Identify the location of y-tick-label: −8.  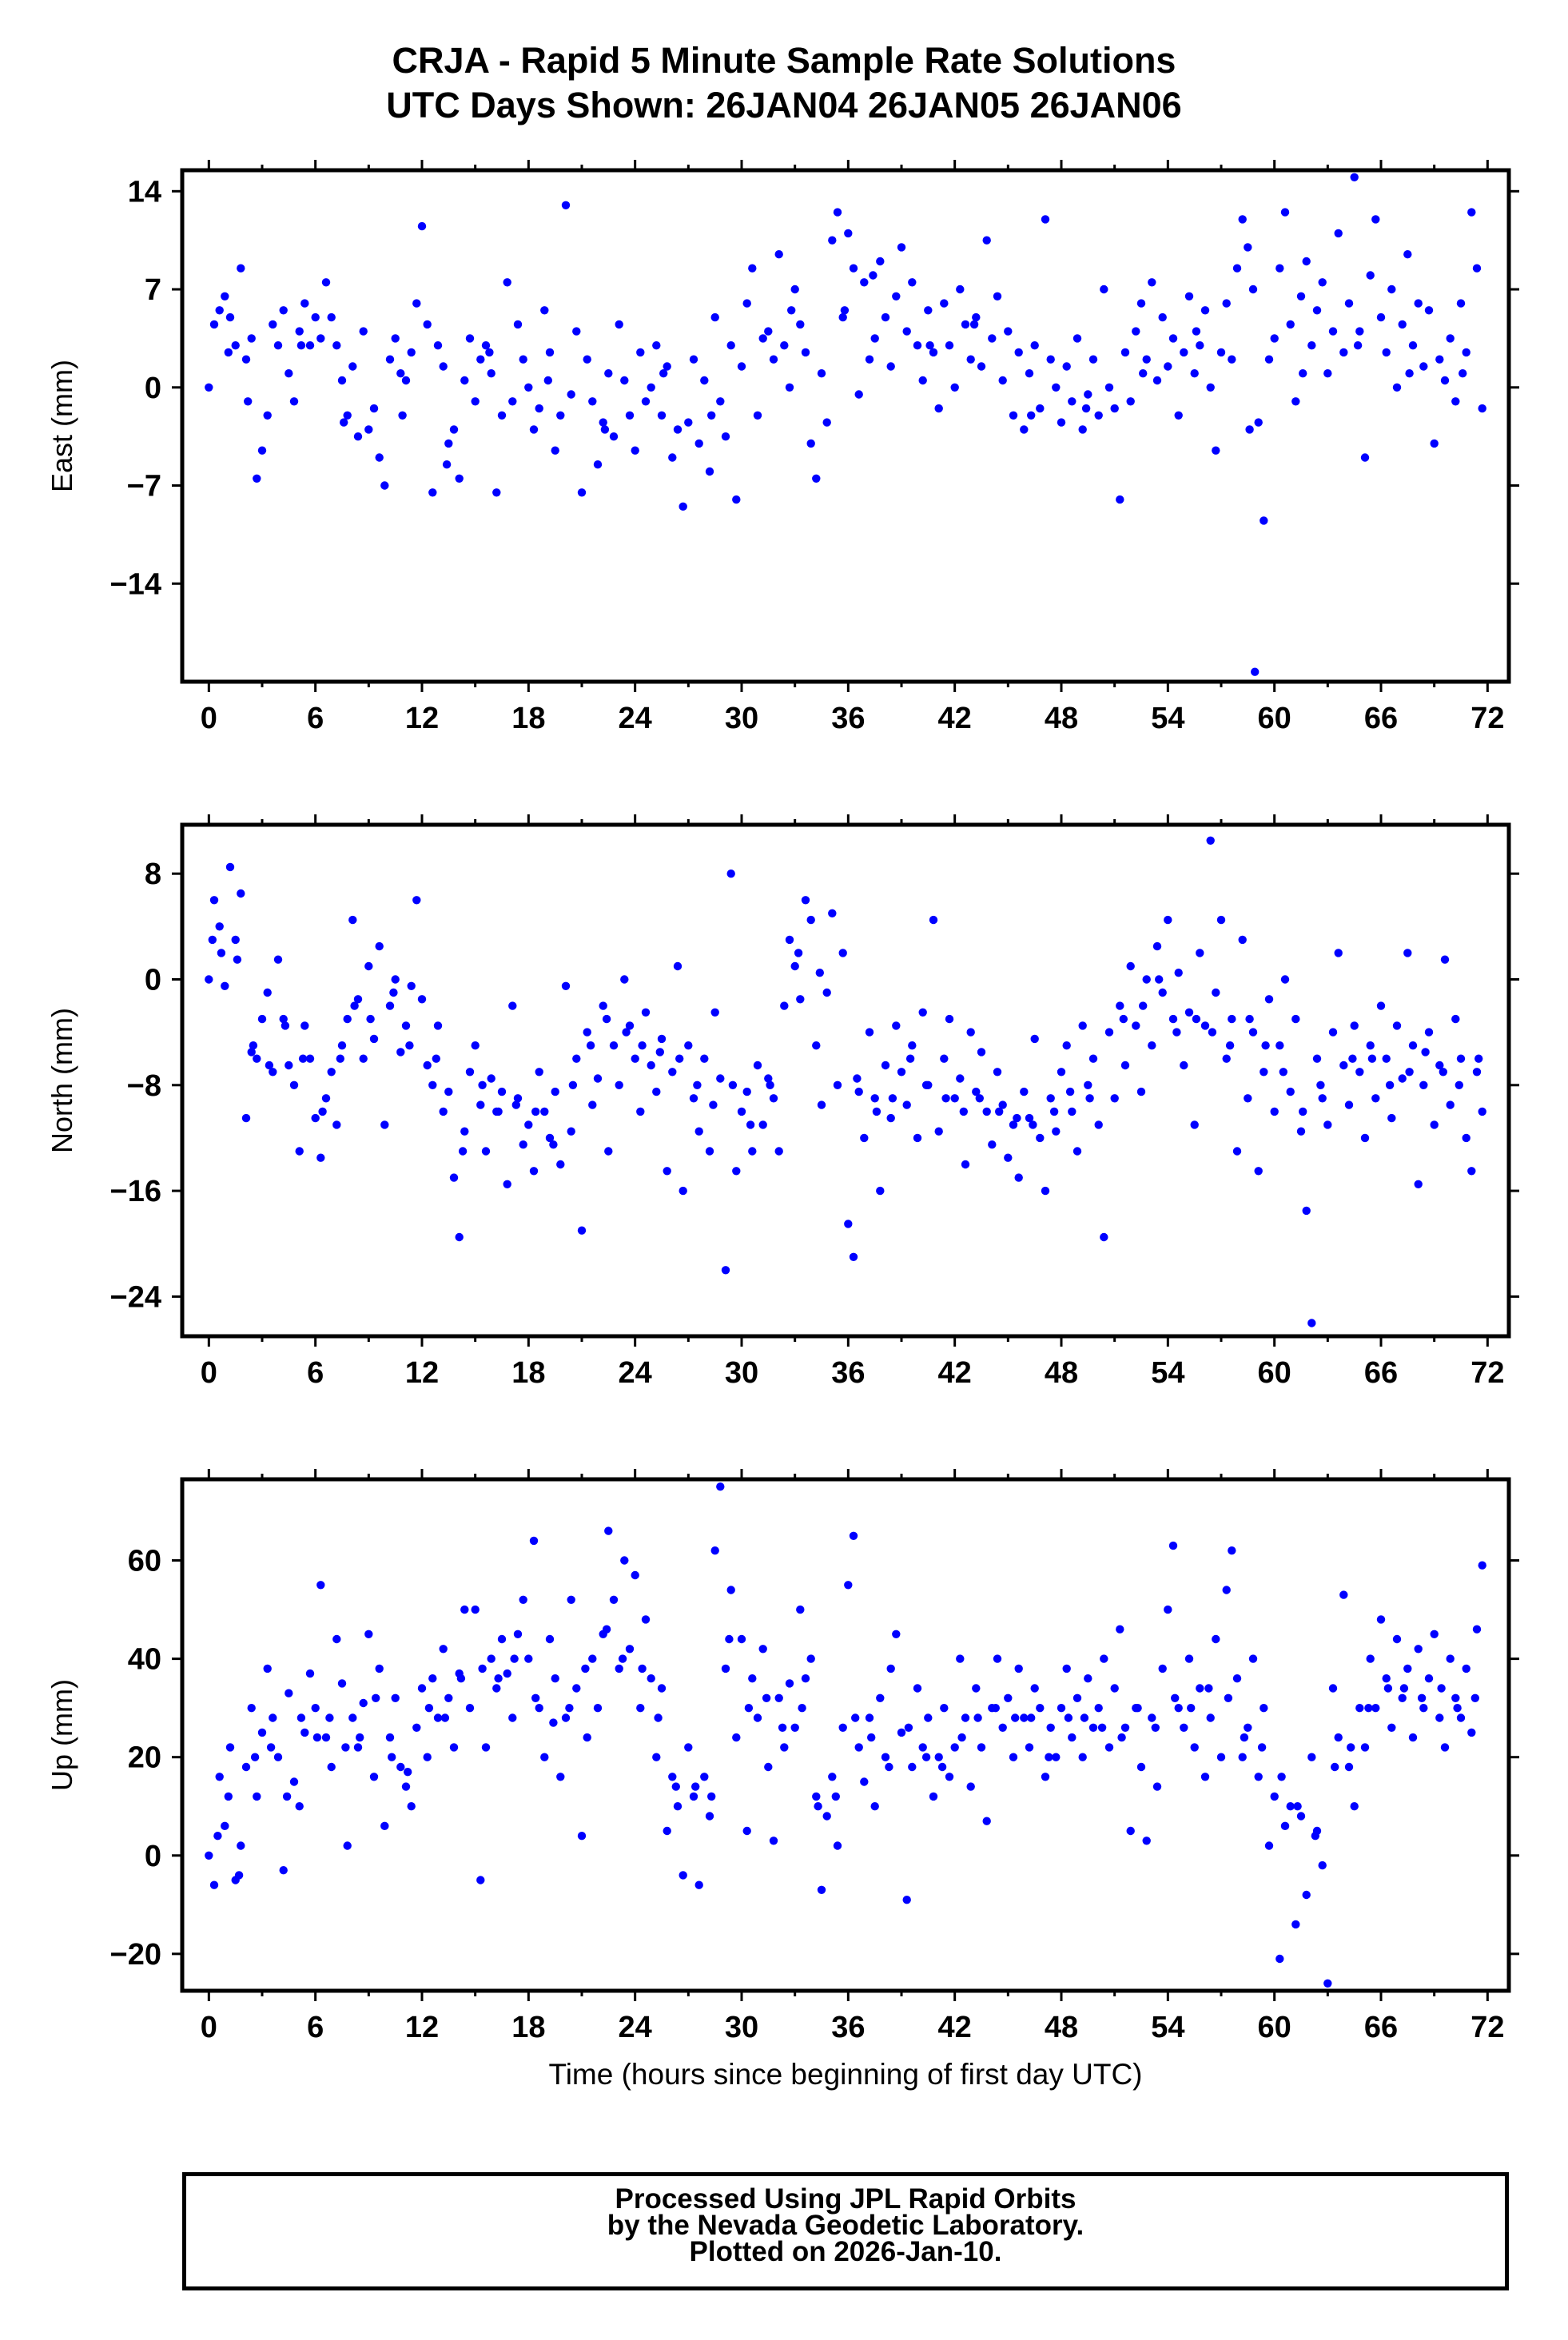
(144, 1086).